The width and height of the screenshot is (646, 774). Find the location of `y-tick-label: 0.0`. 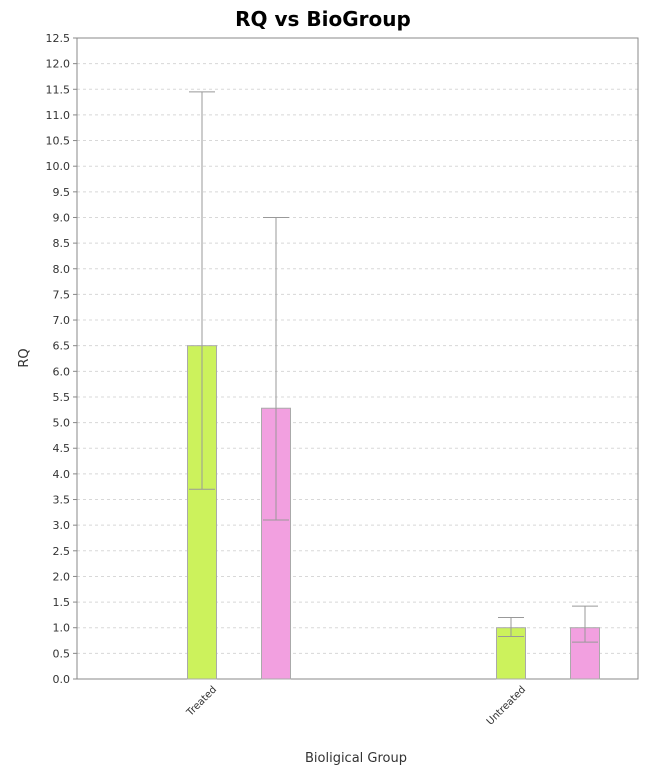

y-tick-label: 0.0 is located at coordinates (62, 679).